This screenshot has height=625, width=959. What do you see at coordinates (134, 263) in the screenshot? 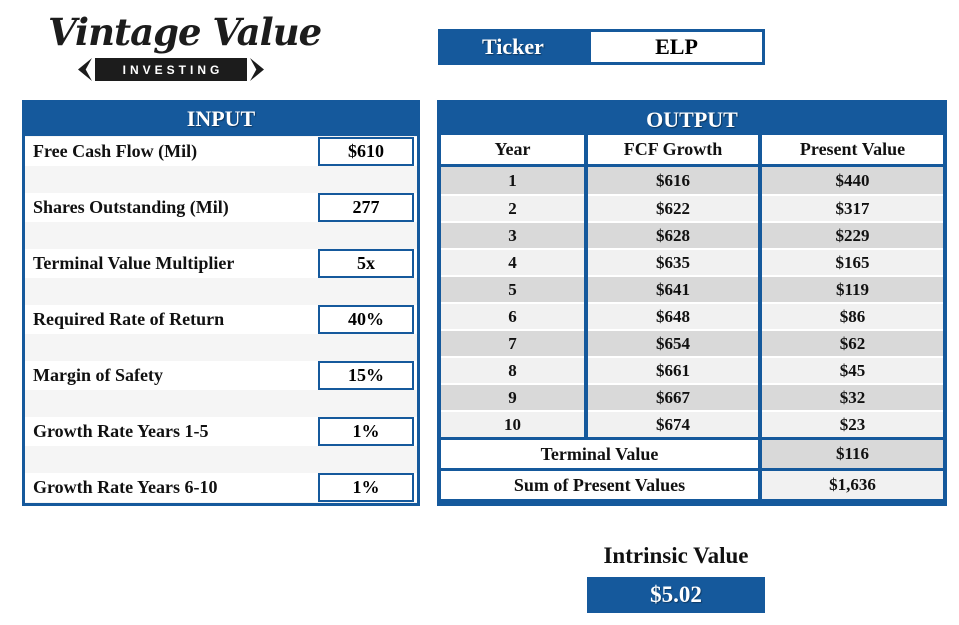
I see `terminal-multiplier-label: Terminal Value Multiplier` at bounding box center [134, 263].